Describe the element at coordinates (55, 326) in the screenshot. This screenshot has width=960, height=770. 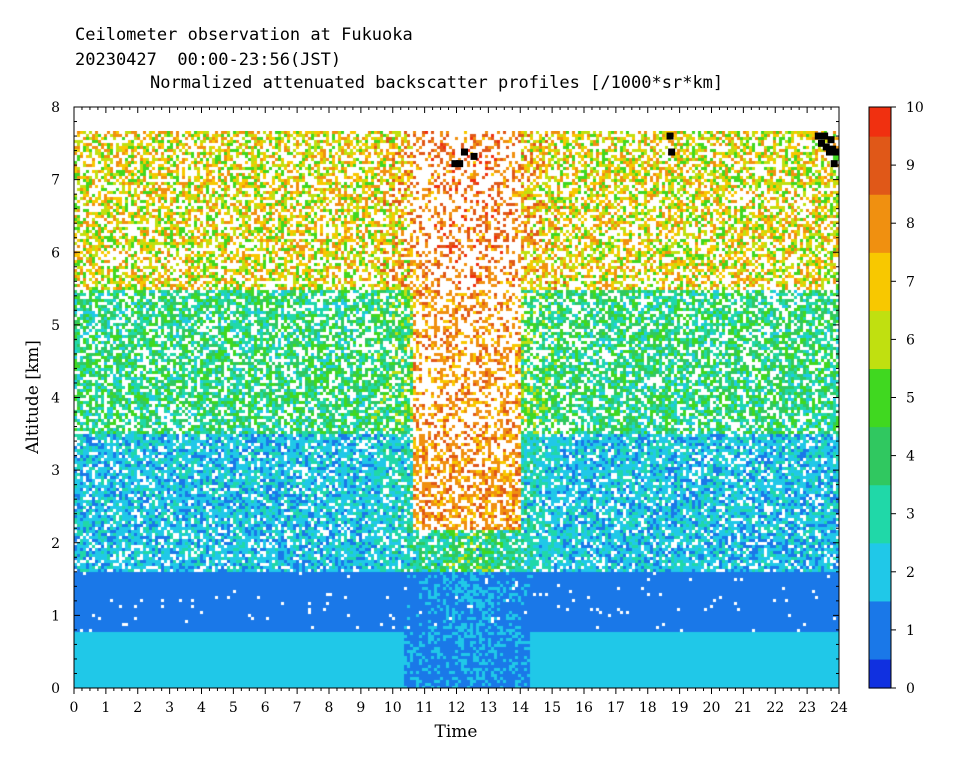
I see `y-tick-label: 5` at that location.